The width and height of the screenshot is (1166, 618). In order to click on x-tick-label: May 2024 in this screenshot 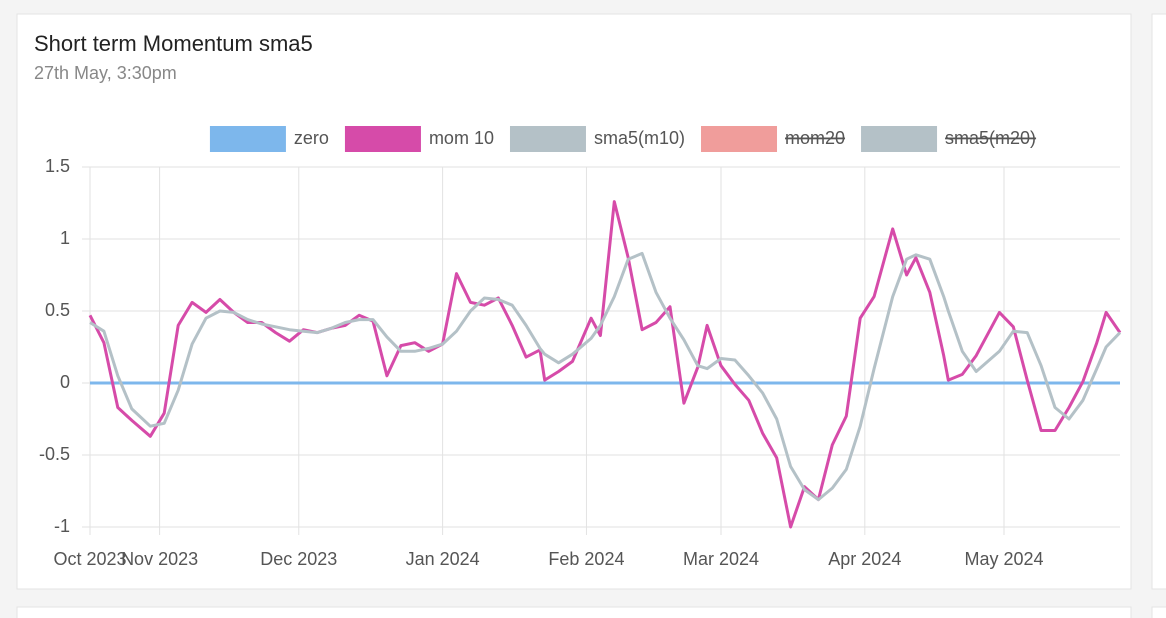, I will do `click(1003, 559)`.